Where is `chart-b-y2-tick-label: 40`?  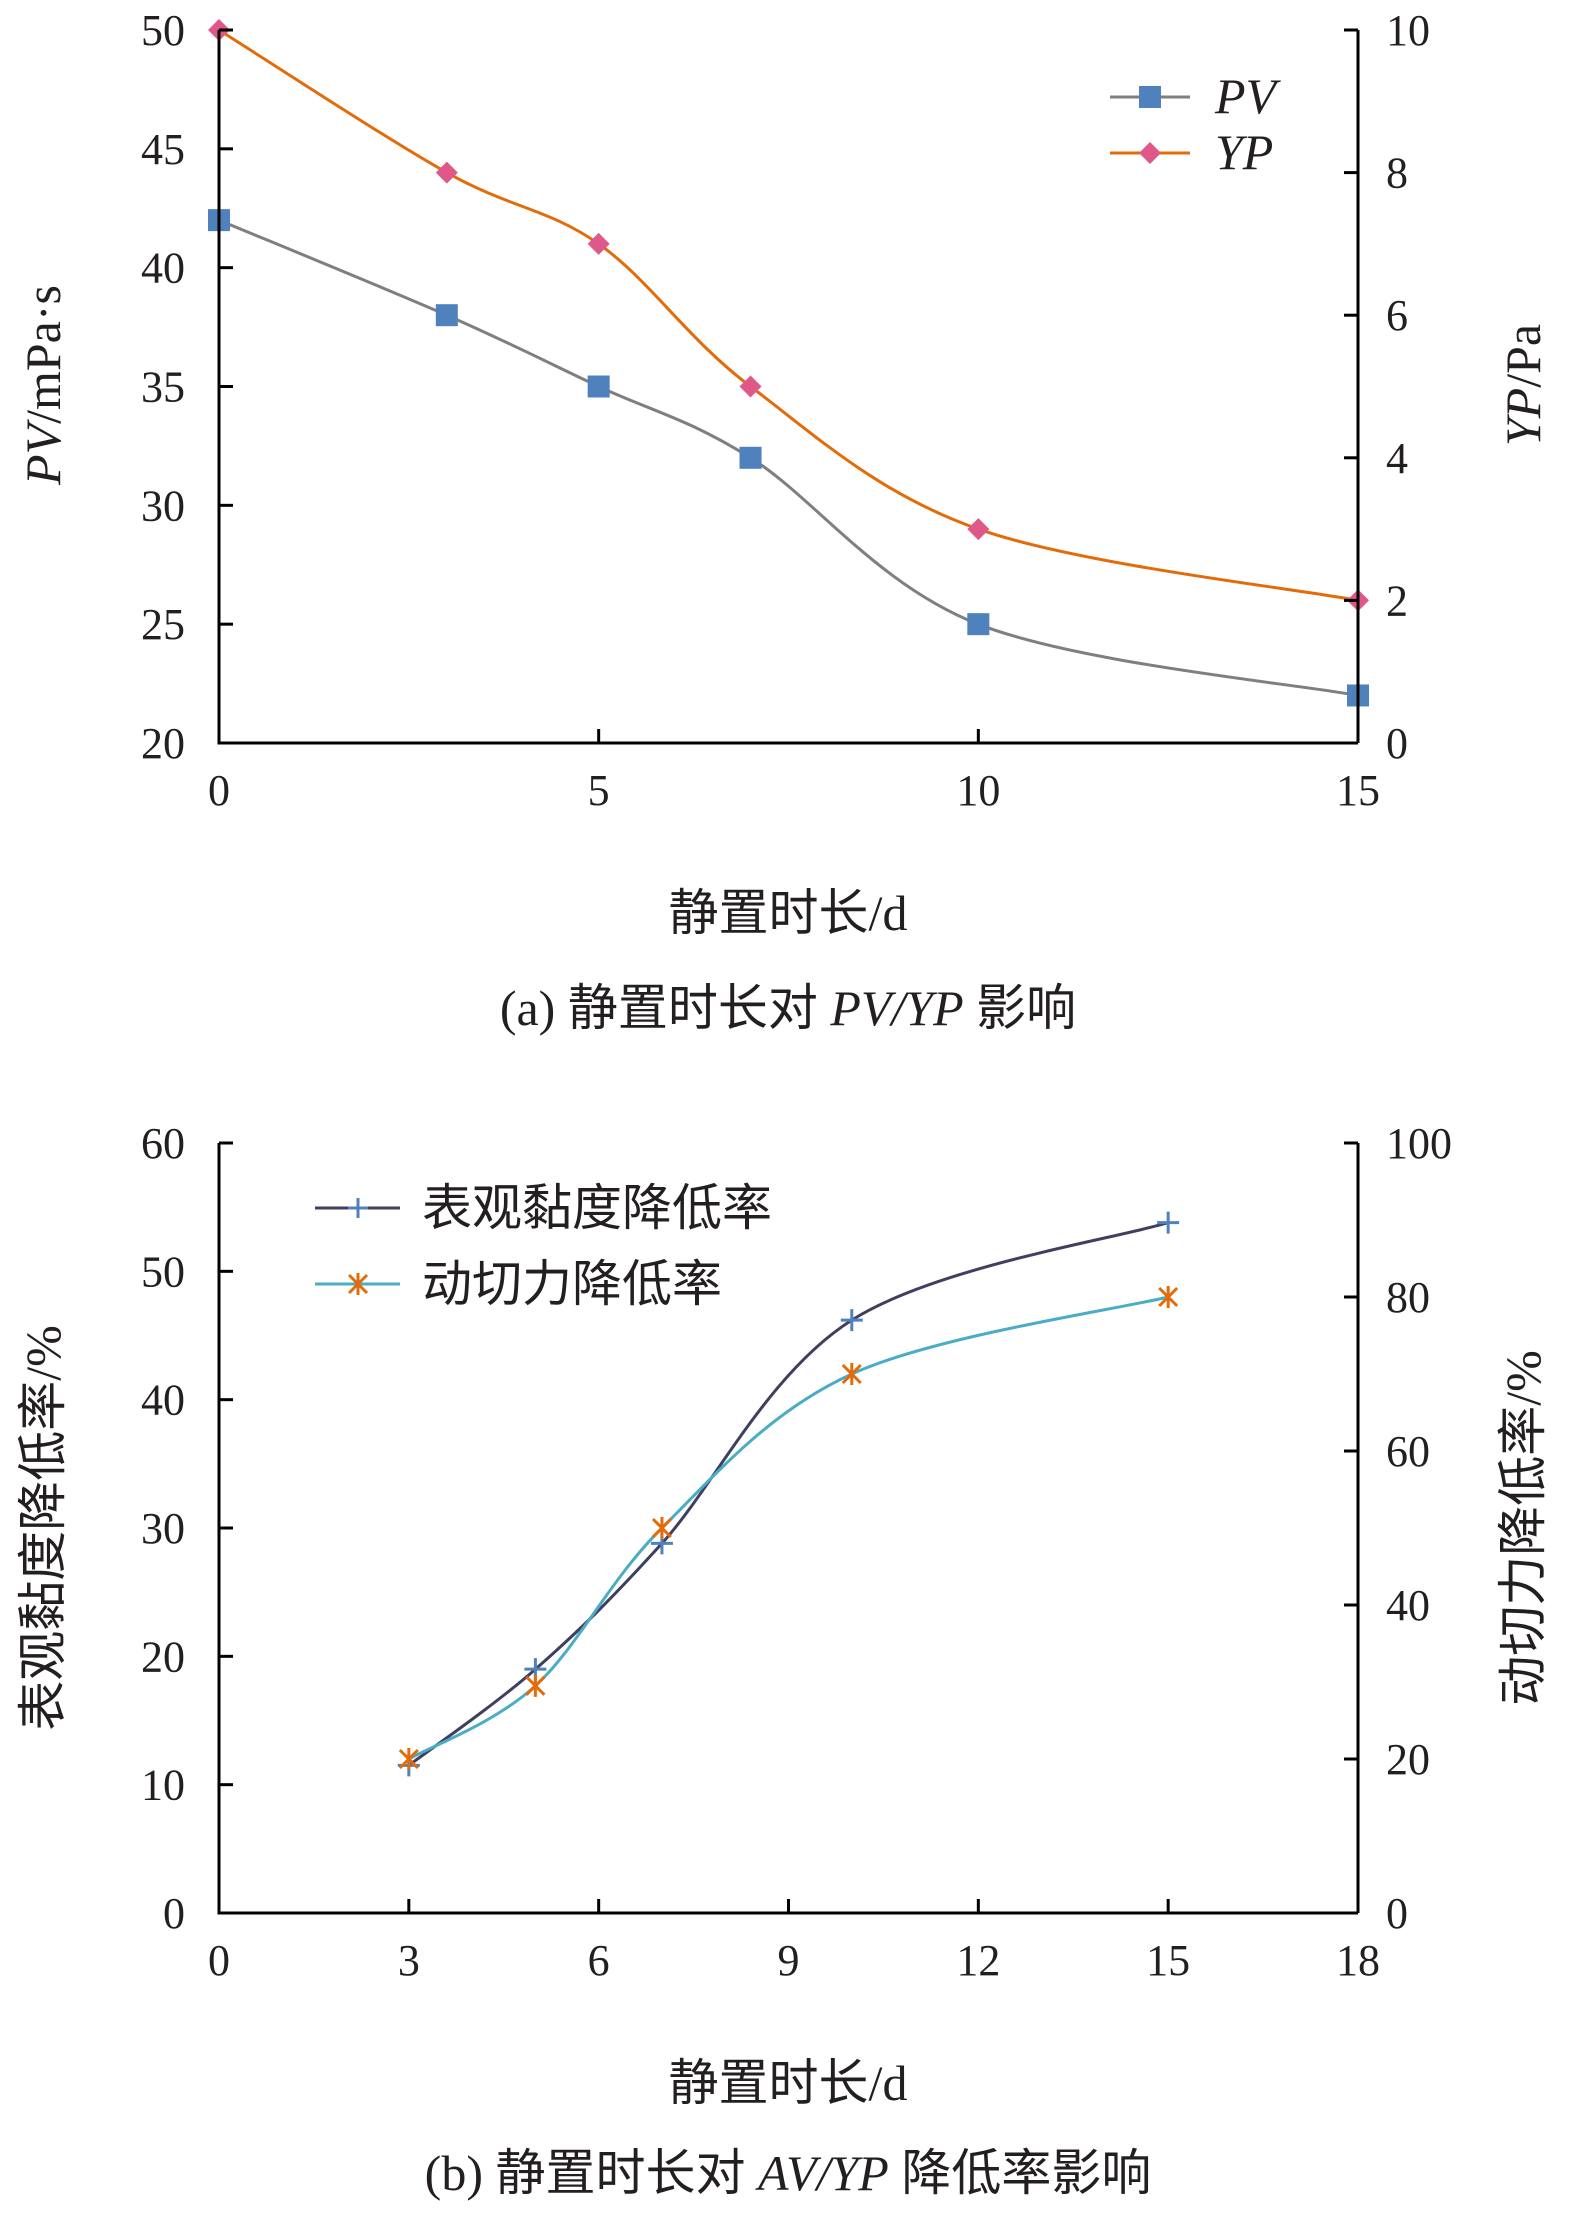 chart-b-y2-tick-label: 40 is located at coordinates (1408, 1605).